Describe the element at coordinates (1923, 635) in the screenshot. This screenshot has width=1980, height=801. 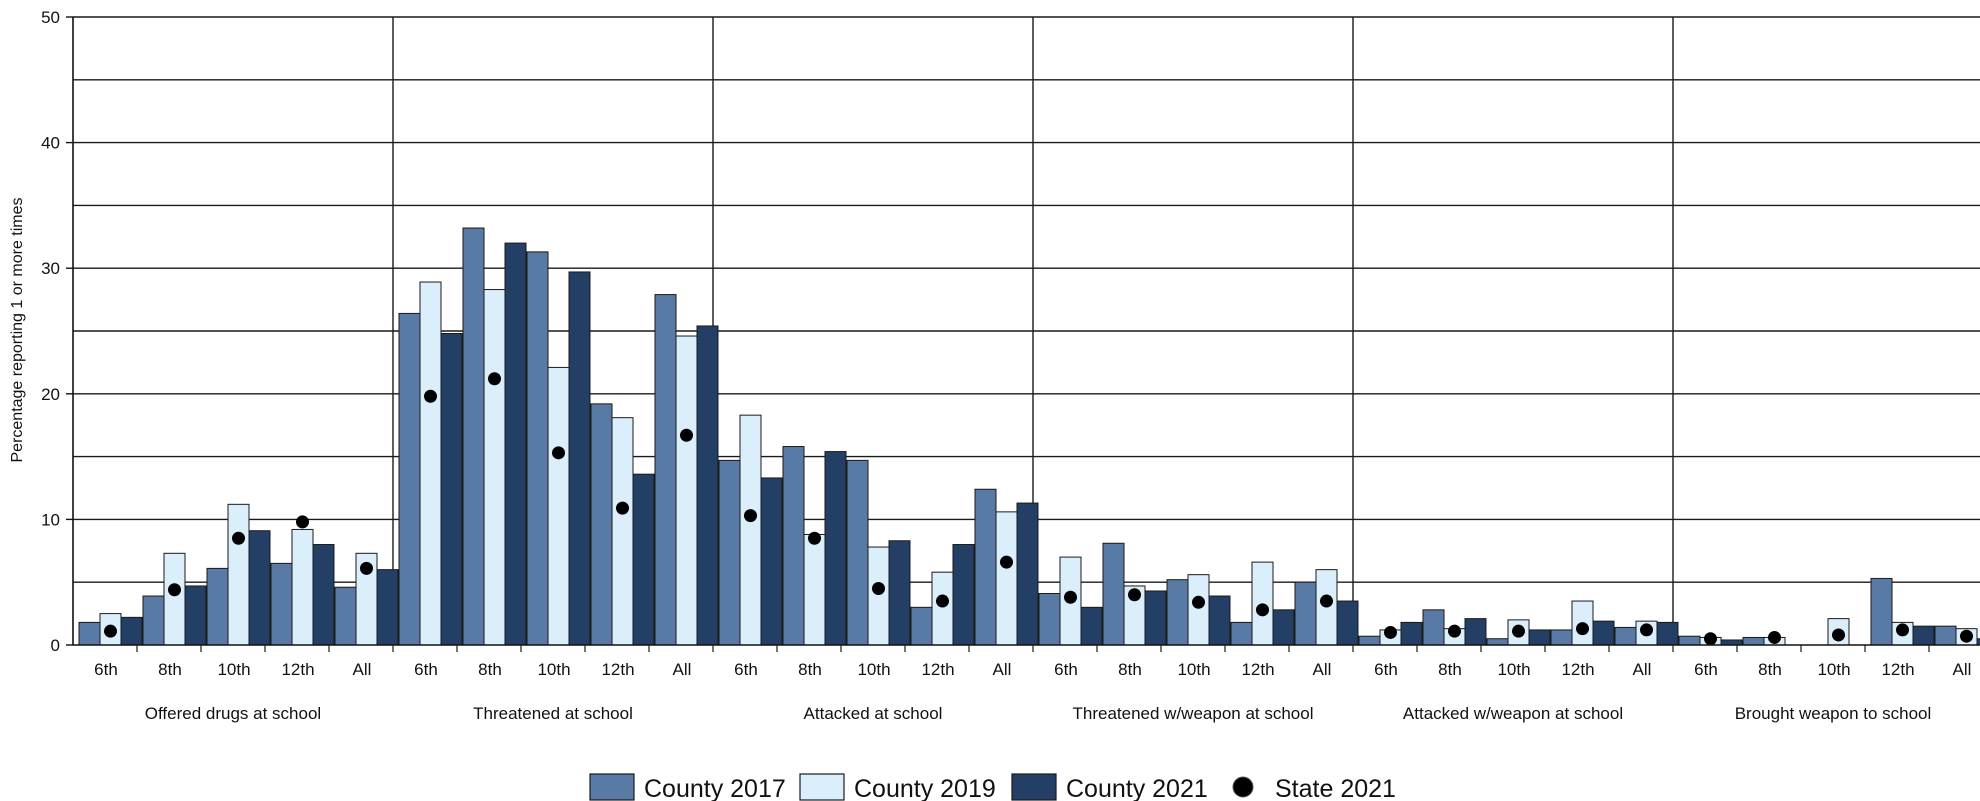
I see `bar-brought-weapon-to-school-12th-county-2021` at that location.